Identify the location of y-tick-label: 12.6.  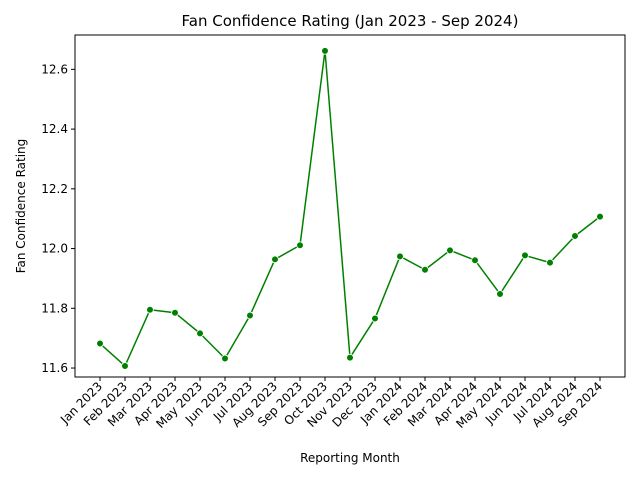
(54, 69).